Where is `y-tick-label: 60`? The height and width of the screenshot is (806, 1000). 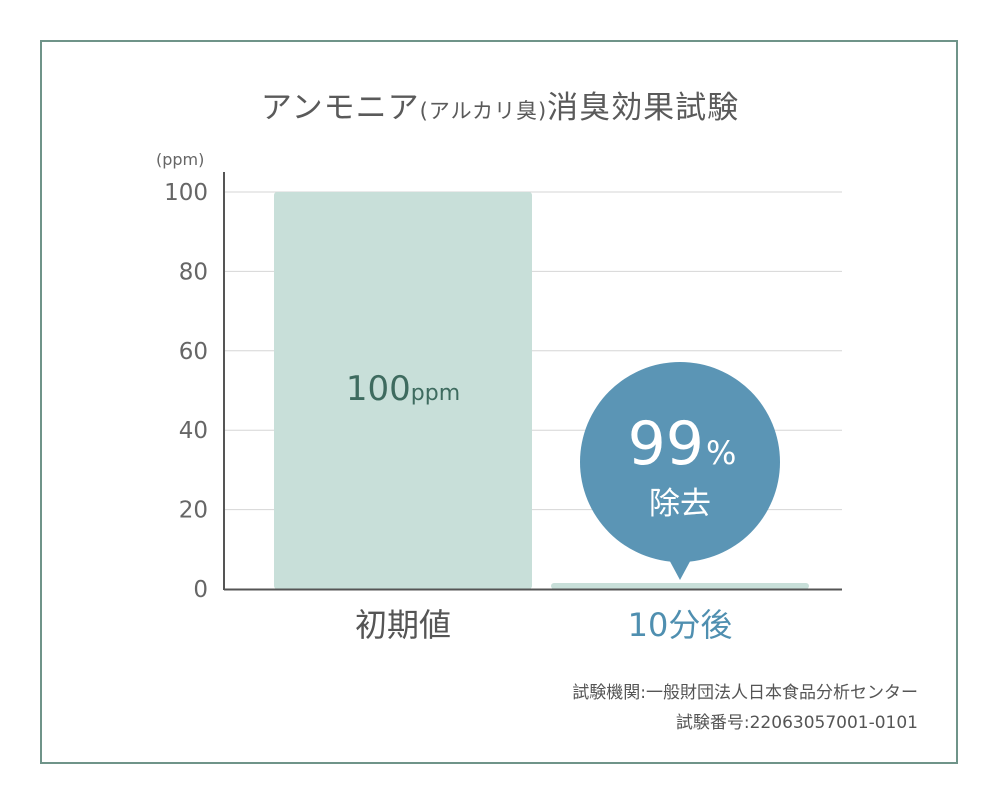
y-tick-label: 60 is located at coordinates (193, 352).